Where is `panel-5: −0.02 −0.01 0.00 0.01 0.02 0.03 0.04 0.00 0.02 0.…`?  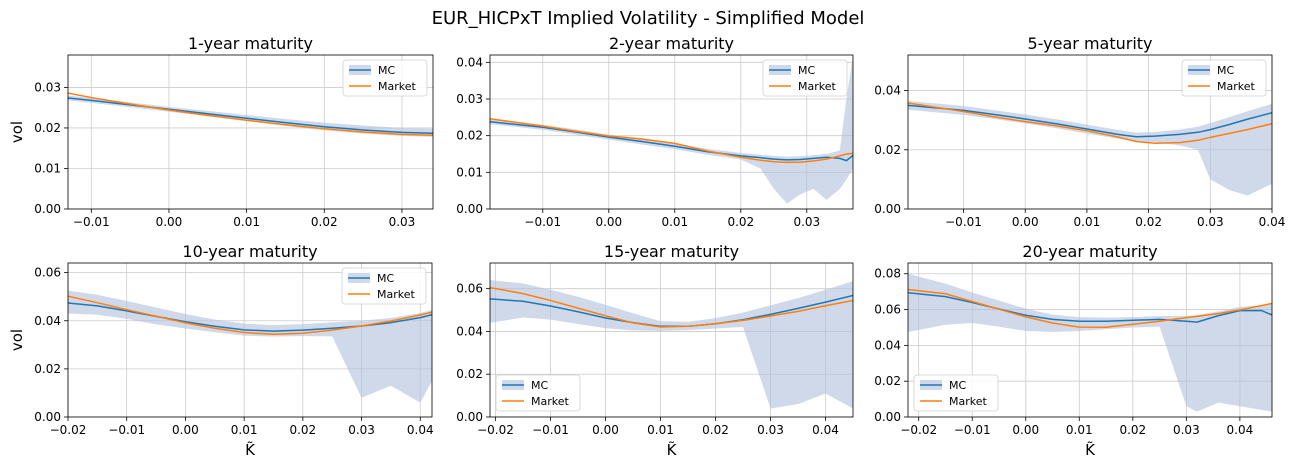 panel-5: −0.02 −0.01 0.00 0.01 0.02 0.03 0.04 0.00 0.02 0.… is located at coordinates (655, 350).